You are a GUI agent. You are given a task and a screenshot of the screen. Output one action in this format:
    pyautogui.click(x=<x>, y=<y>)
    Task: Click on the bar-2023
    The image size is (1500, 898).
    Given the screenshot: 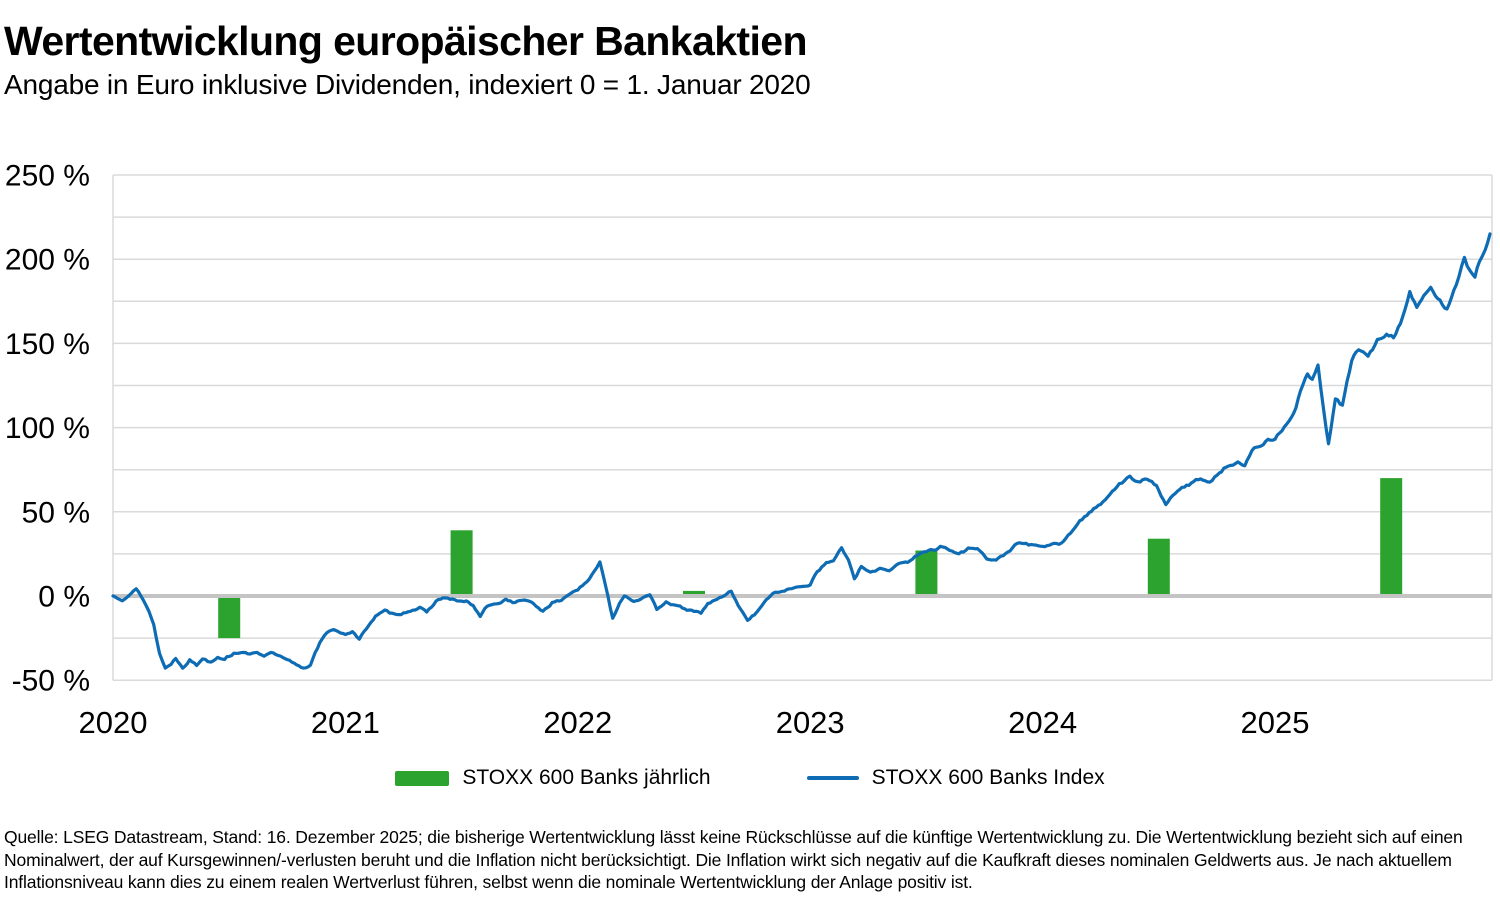 What is the action you would take?
    pyautogui.click(x=926, y=573)
    